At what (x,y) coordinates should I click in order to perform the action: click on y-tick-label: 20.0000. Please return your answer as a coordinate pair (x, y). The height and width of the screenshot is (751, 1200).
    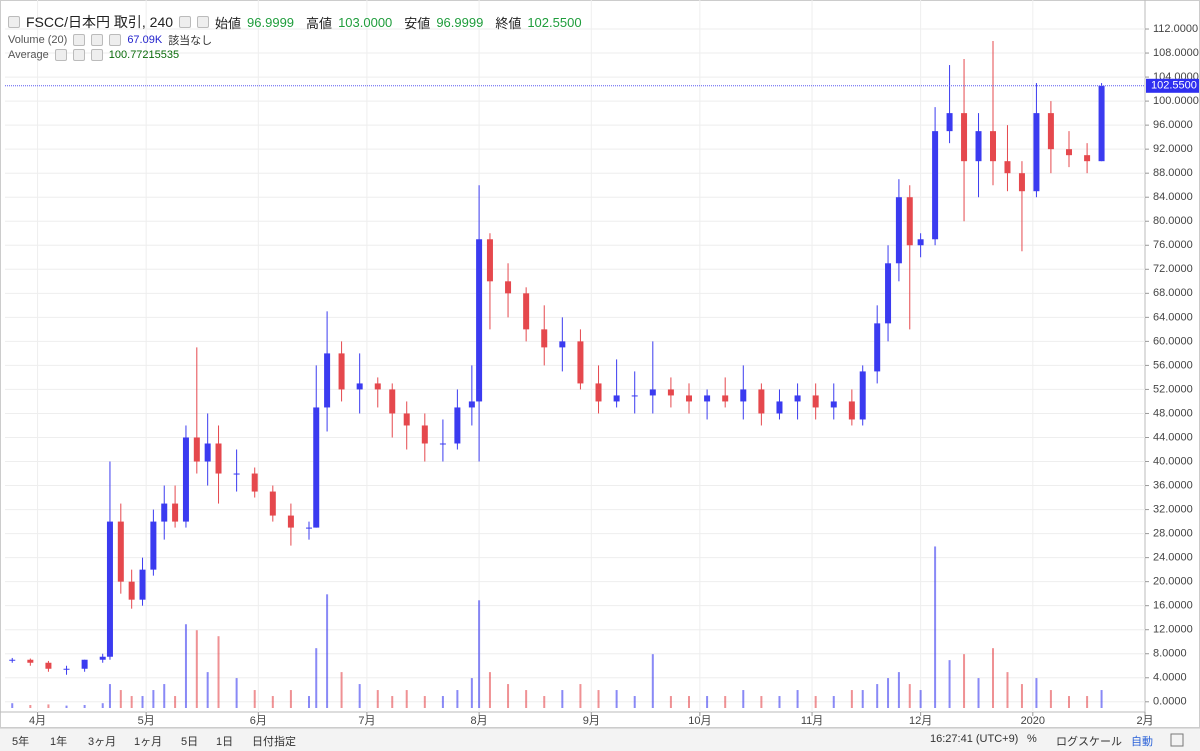
    Looking at the image, I should click on (1173, 582).